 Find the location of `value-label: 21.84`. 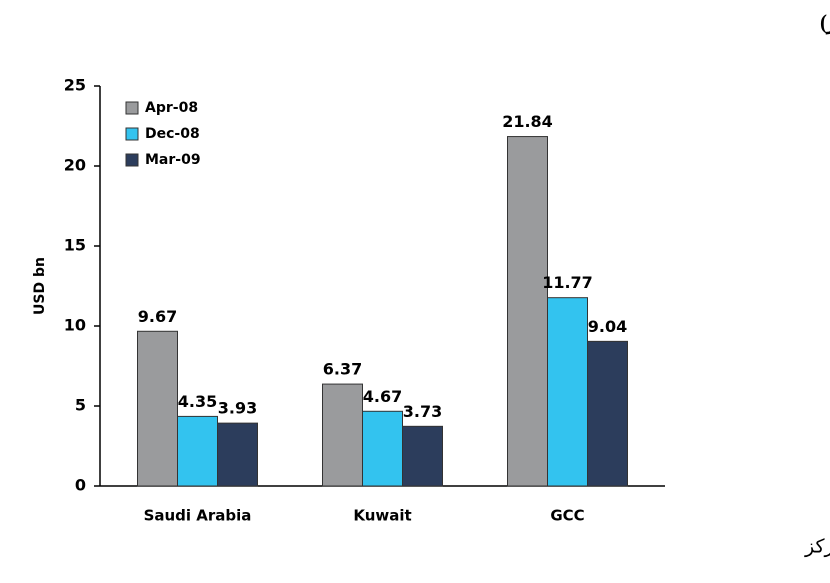

value-label: 21.84 is located at coordinates (527, 121).